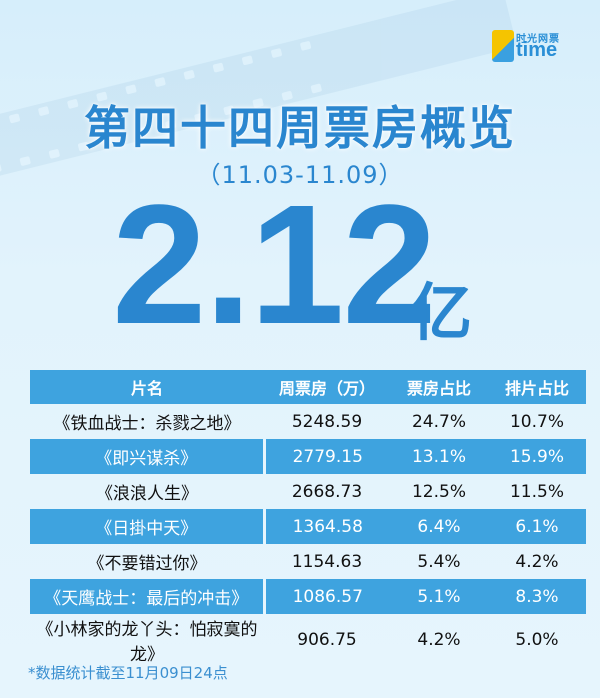 This screenshot has height=698, width=600. I want to click on table-row: 《小林家的龙丫头：怕寂寞的龙》 906.75 4.2% 5.0%, so click(308, 640).